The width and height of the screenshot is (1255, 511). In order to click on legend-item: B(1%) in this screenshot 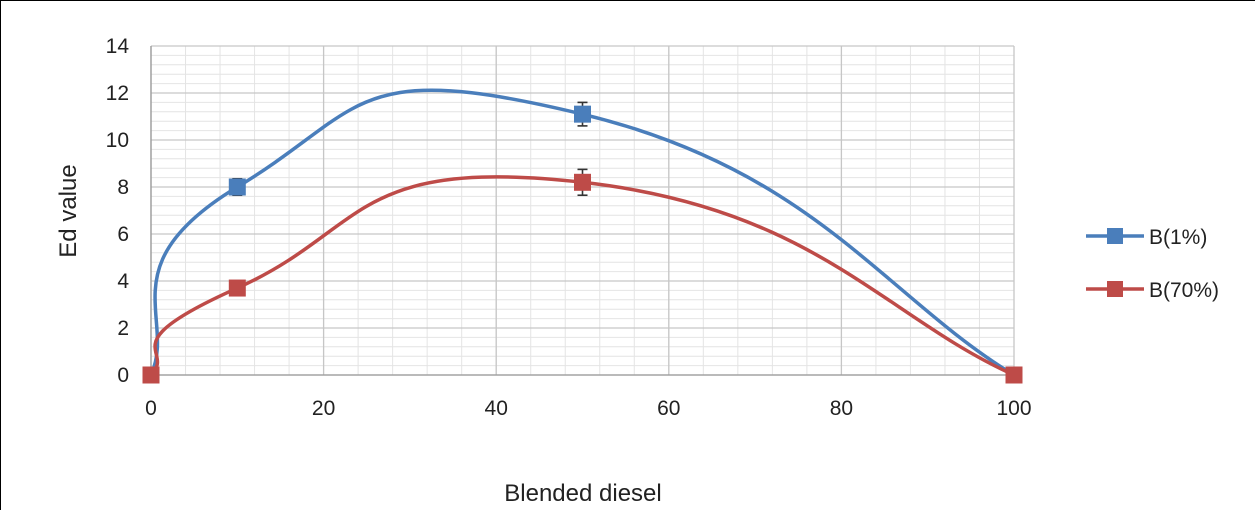, I will do `click(1146, 237)`.